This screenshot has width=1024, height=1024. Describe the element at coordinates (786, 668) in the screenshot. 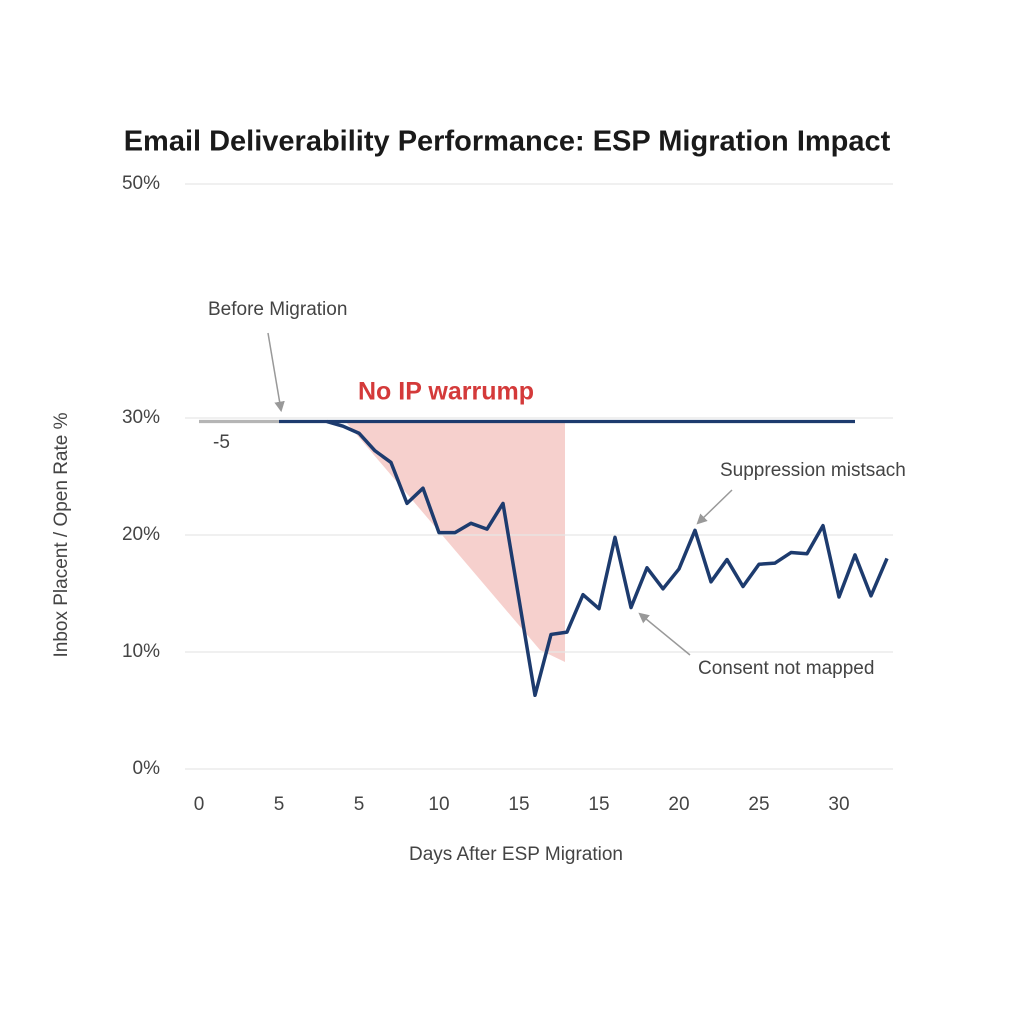

I see `annotation: Consent not mapped` at that location.